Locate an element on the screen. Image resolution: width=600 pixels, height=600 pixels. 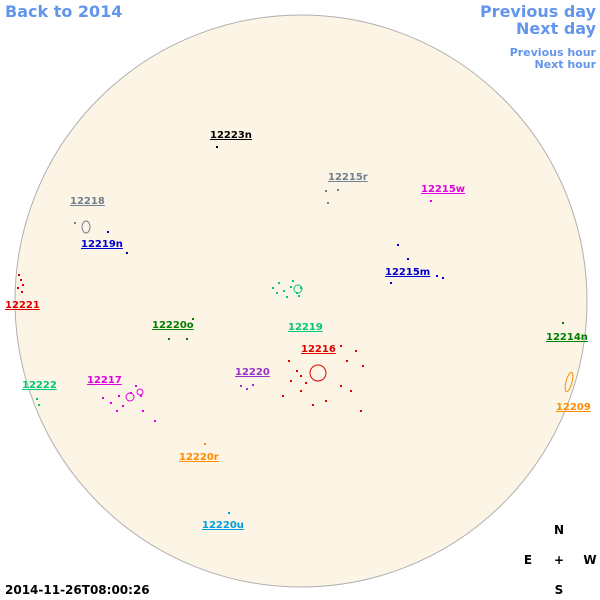
compass-east: E is located at coordinates (528, 560).